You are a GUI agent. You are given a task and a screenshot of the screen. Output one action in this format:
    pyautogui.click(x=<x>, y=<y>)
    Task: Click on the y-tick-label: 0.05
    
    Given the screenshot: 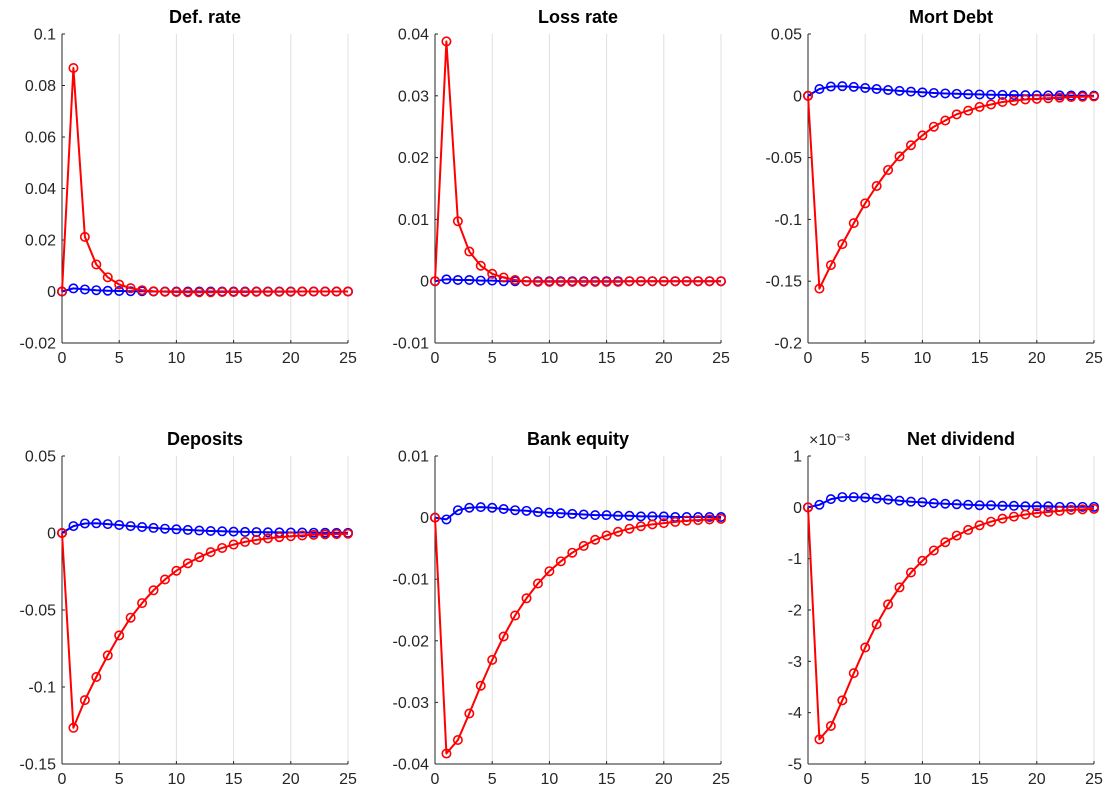 What is the action you would take?
    pyautogui.click(x=40, y=457)
    